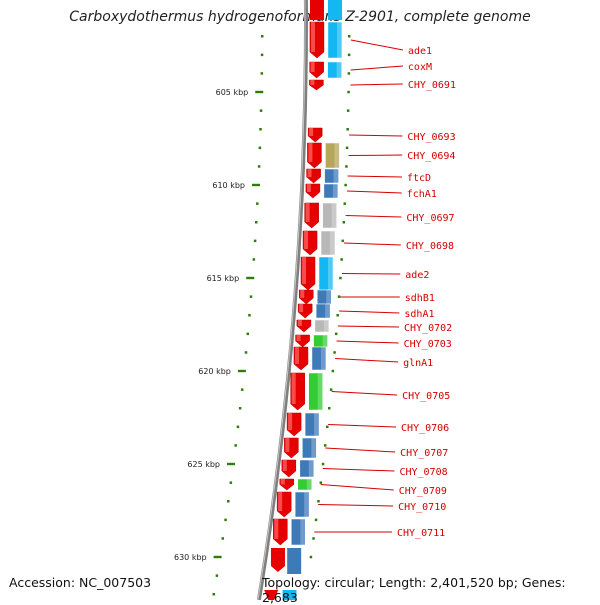 Image resolution: width=600 pixels, height=605 pixels. Describe the element at coordinates (423, 472) in the screenshot. I see `gene-label: CHY_0708` at that location.